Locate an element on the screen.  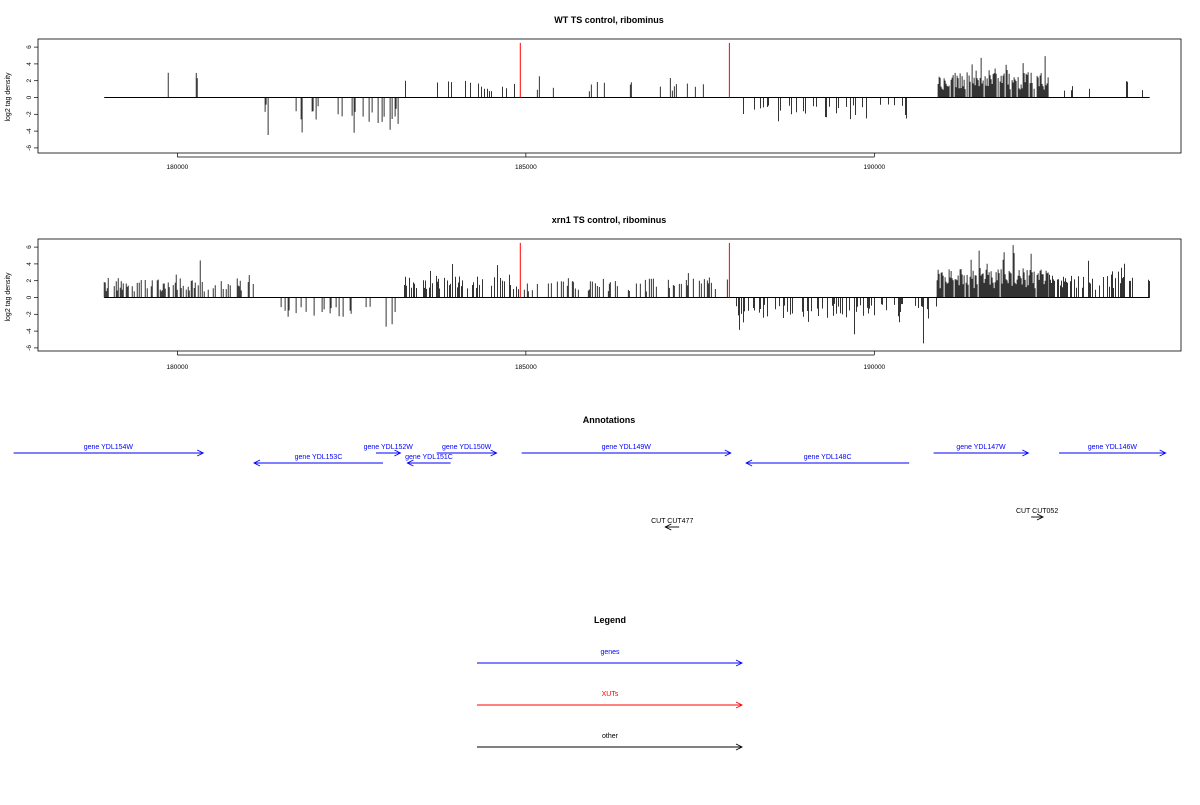
legend-item: genes is located at coordinates (610, 658).